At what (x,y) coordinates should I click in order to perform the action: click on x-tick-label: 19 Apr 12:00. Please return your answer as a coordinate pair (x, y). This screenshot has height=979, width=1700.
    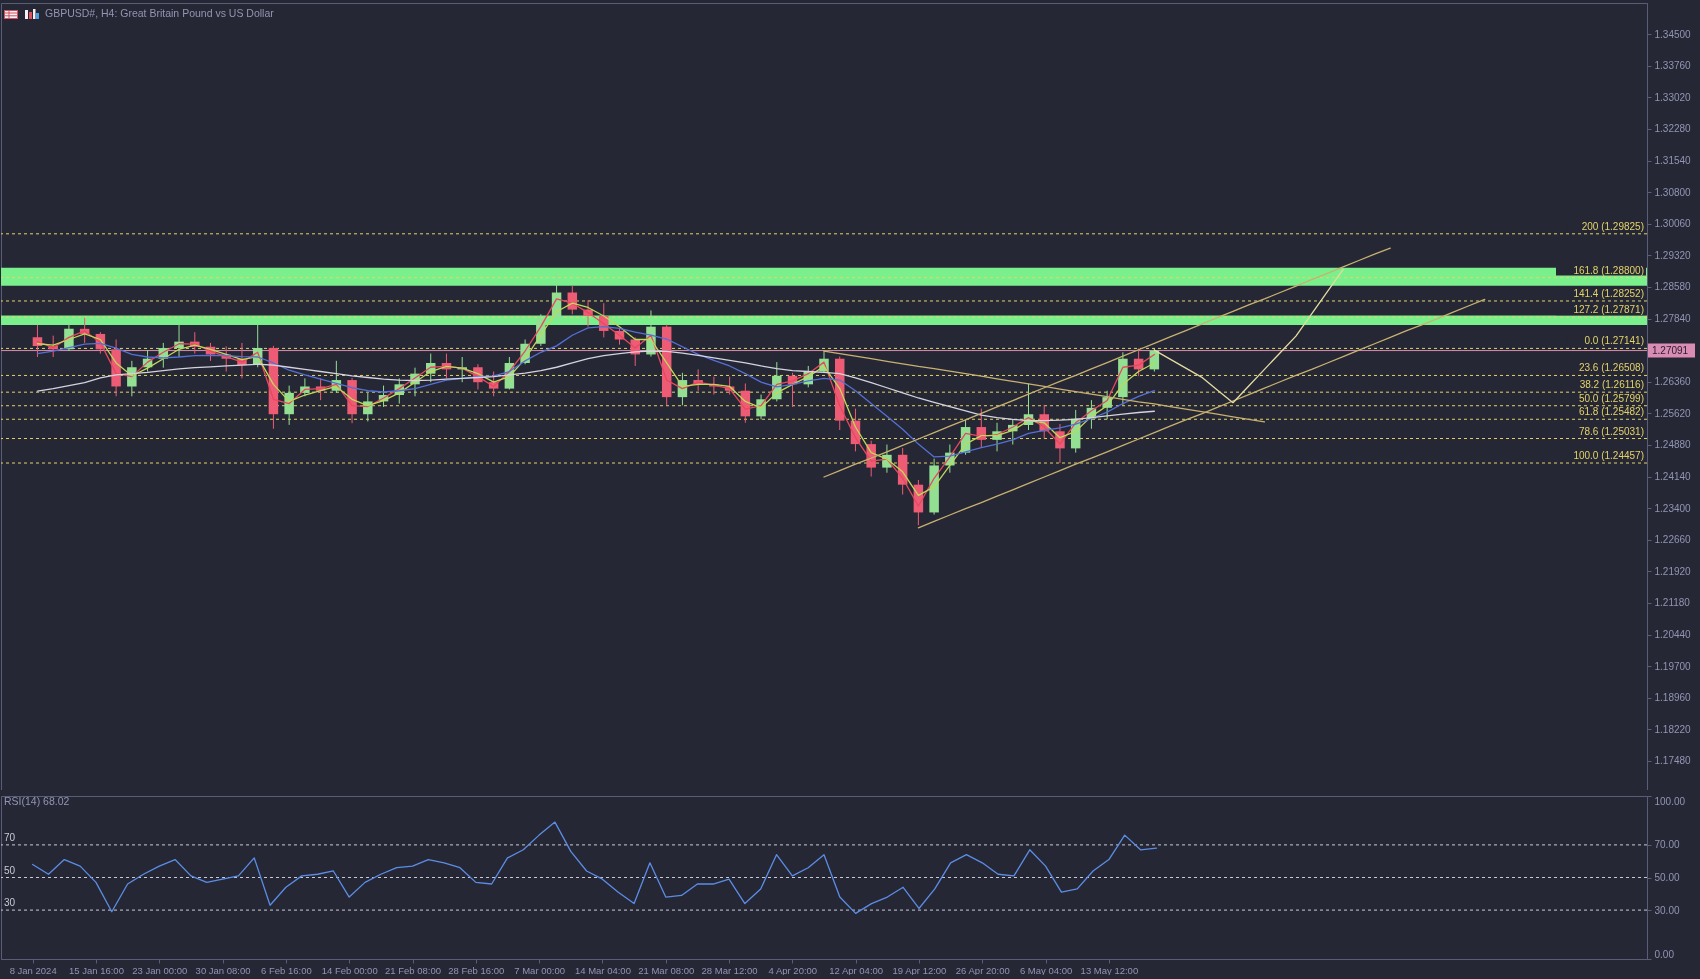
    Looking at the image, I should click on (919, 970).